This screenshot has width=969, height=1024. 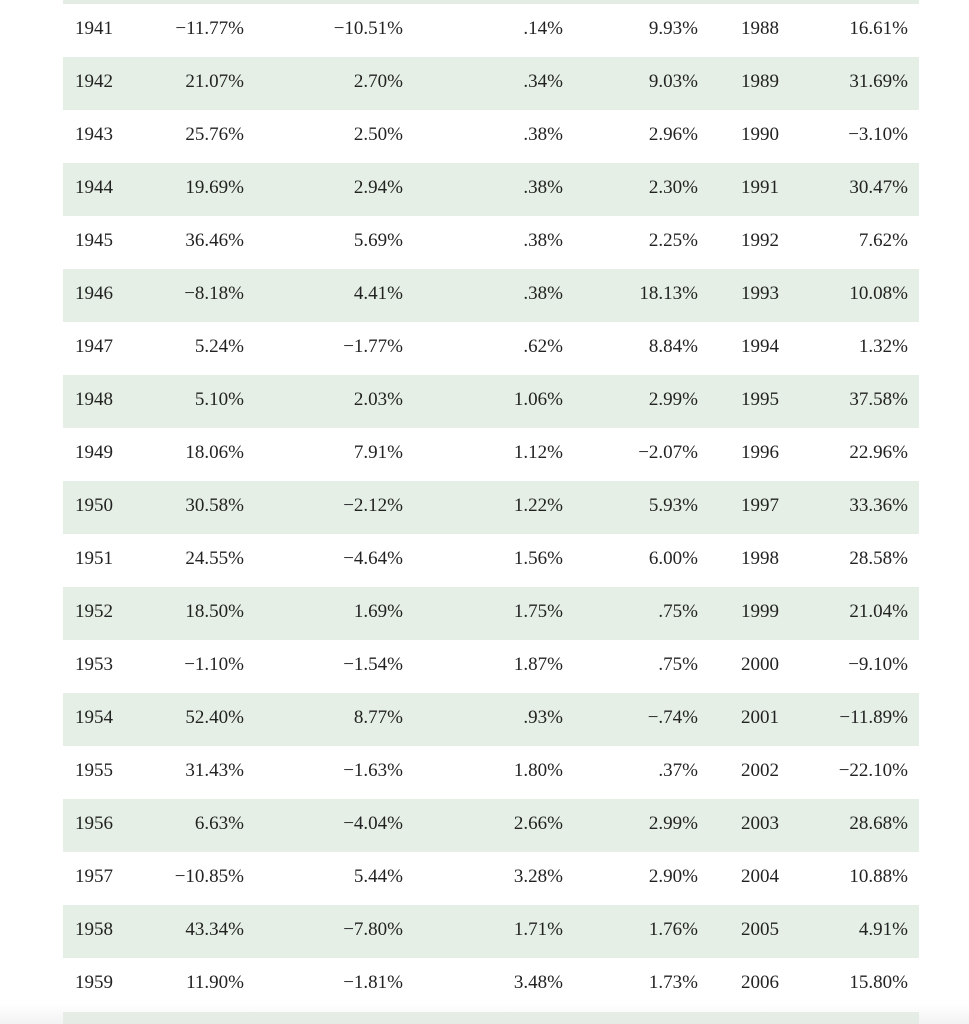 What do you see at coordinates (538, 452) in the screenshot?
I see `cell-value-c: 1.12%` at bounding box center [538, 452].